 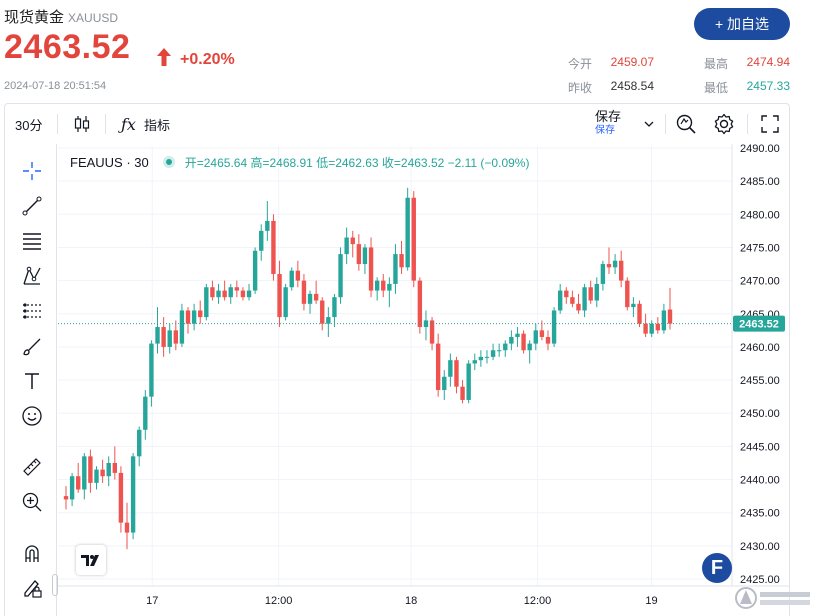 What do you see at coordinates (716, 88) in the screenshot?
I see `stat-label: 最低` at bounding box center [716, 88].